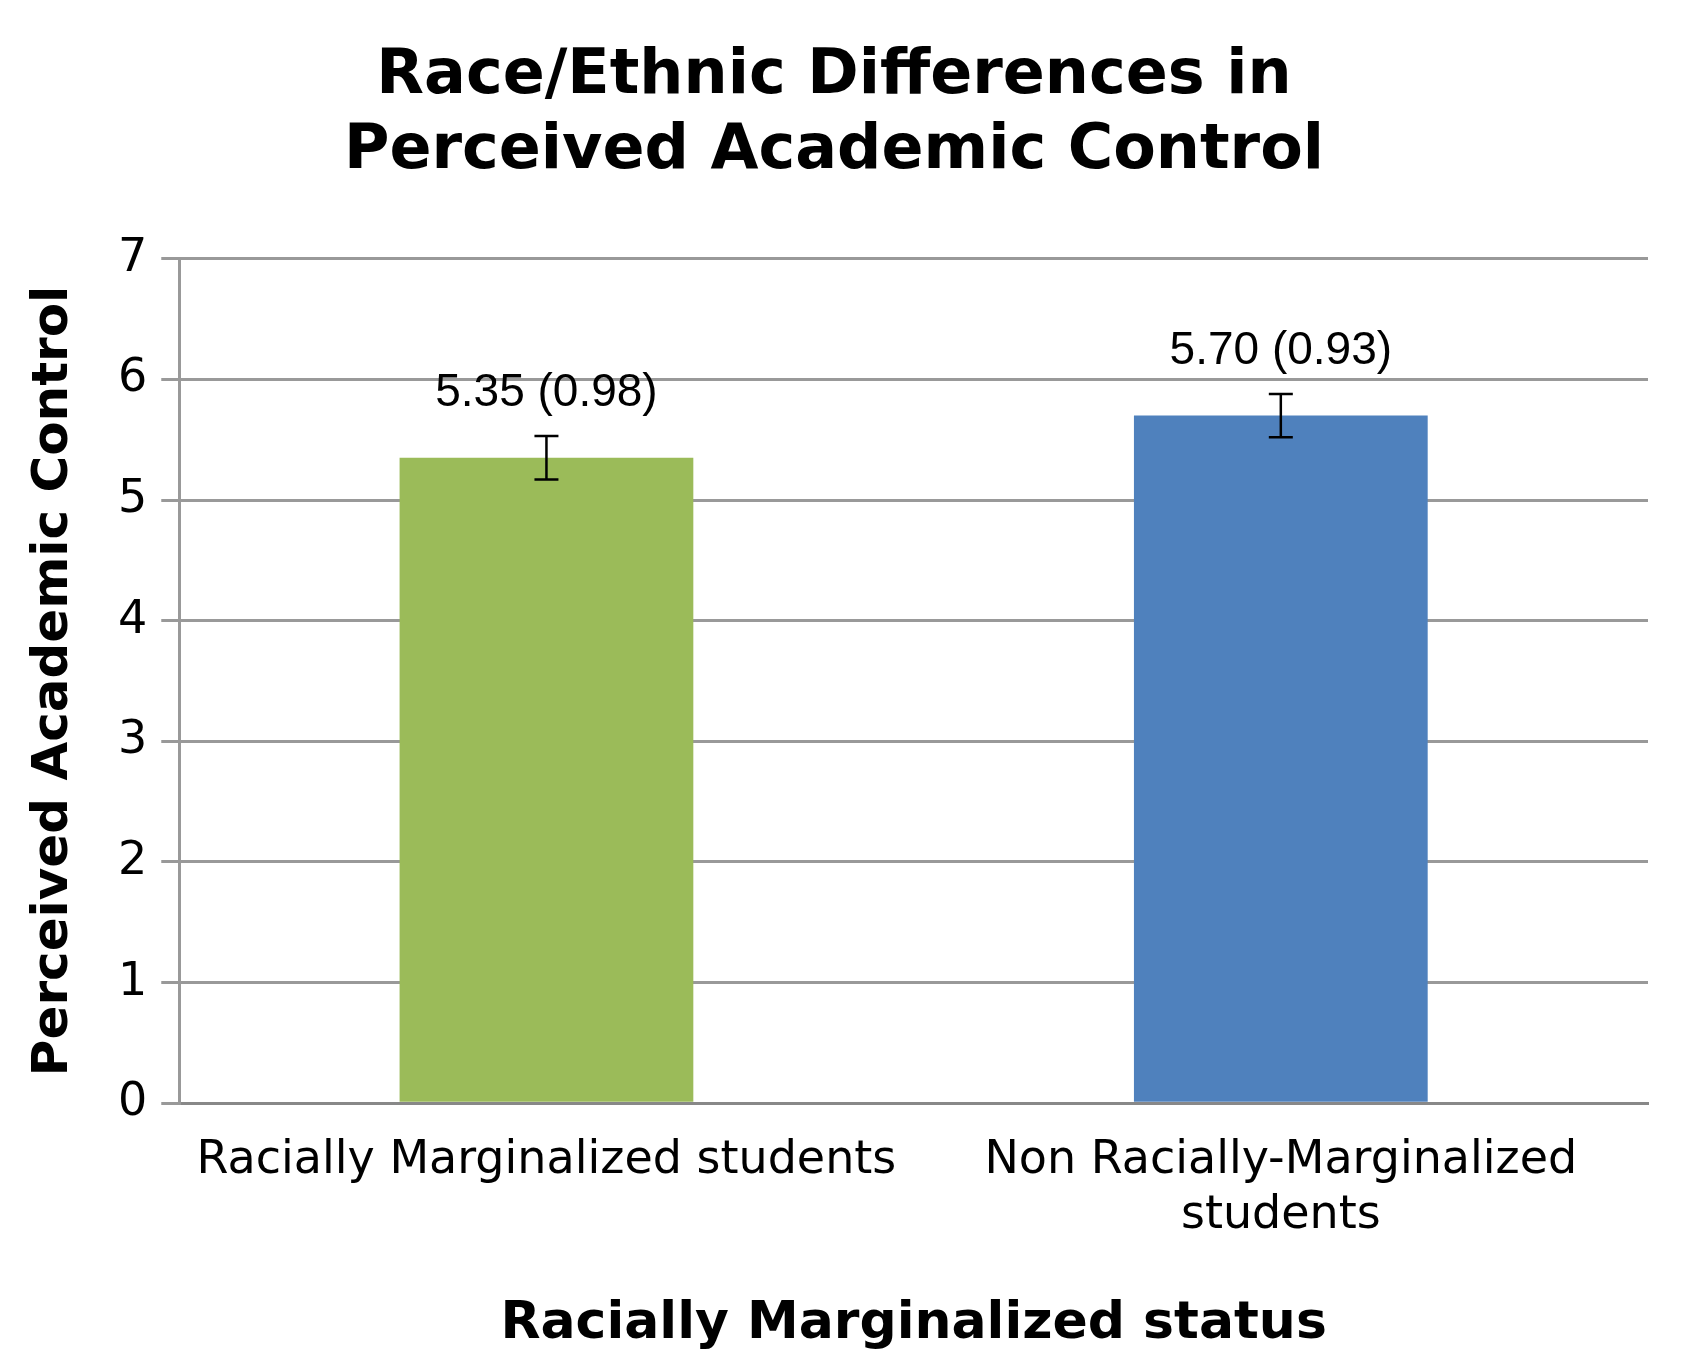  I want to click on x-tick-label: Racially Marginalized students, so click(546, 1156).